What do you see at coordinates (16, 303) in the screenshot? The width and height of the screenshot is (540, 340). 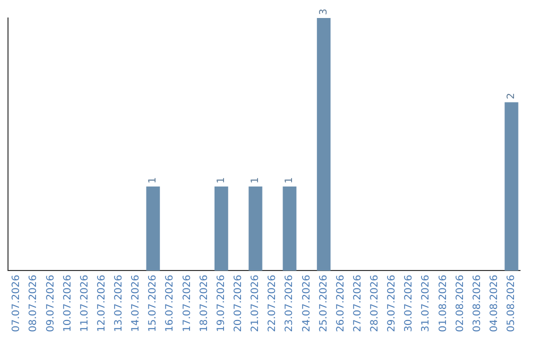 I see `x-tick-label: 07.07.2026` at bounding box center [16, 303].